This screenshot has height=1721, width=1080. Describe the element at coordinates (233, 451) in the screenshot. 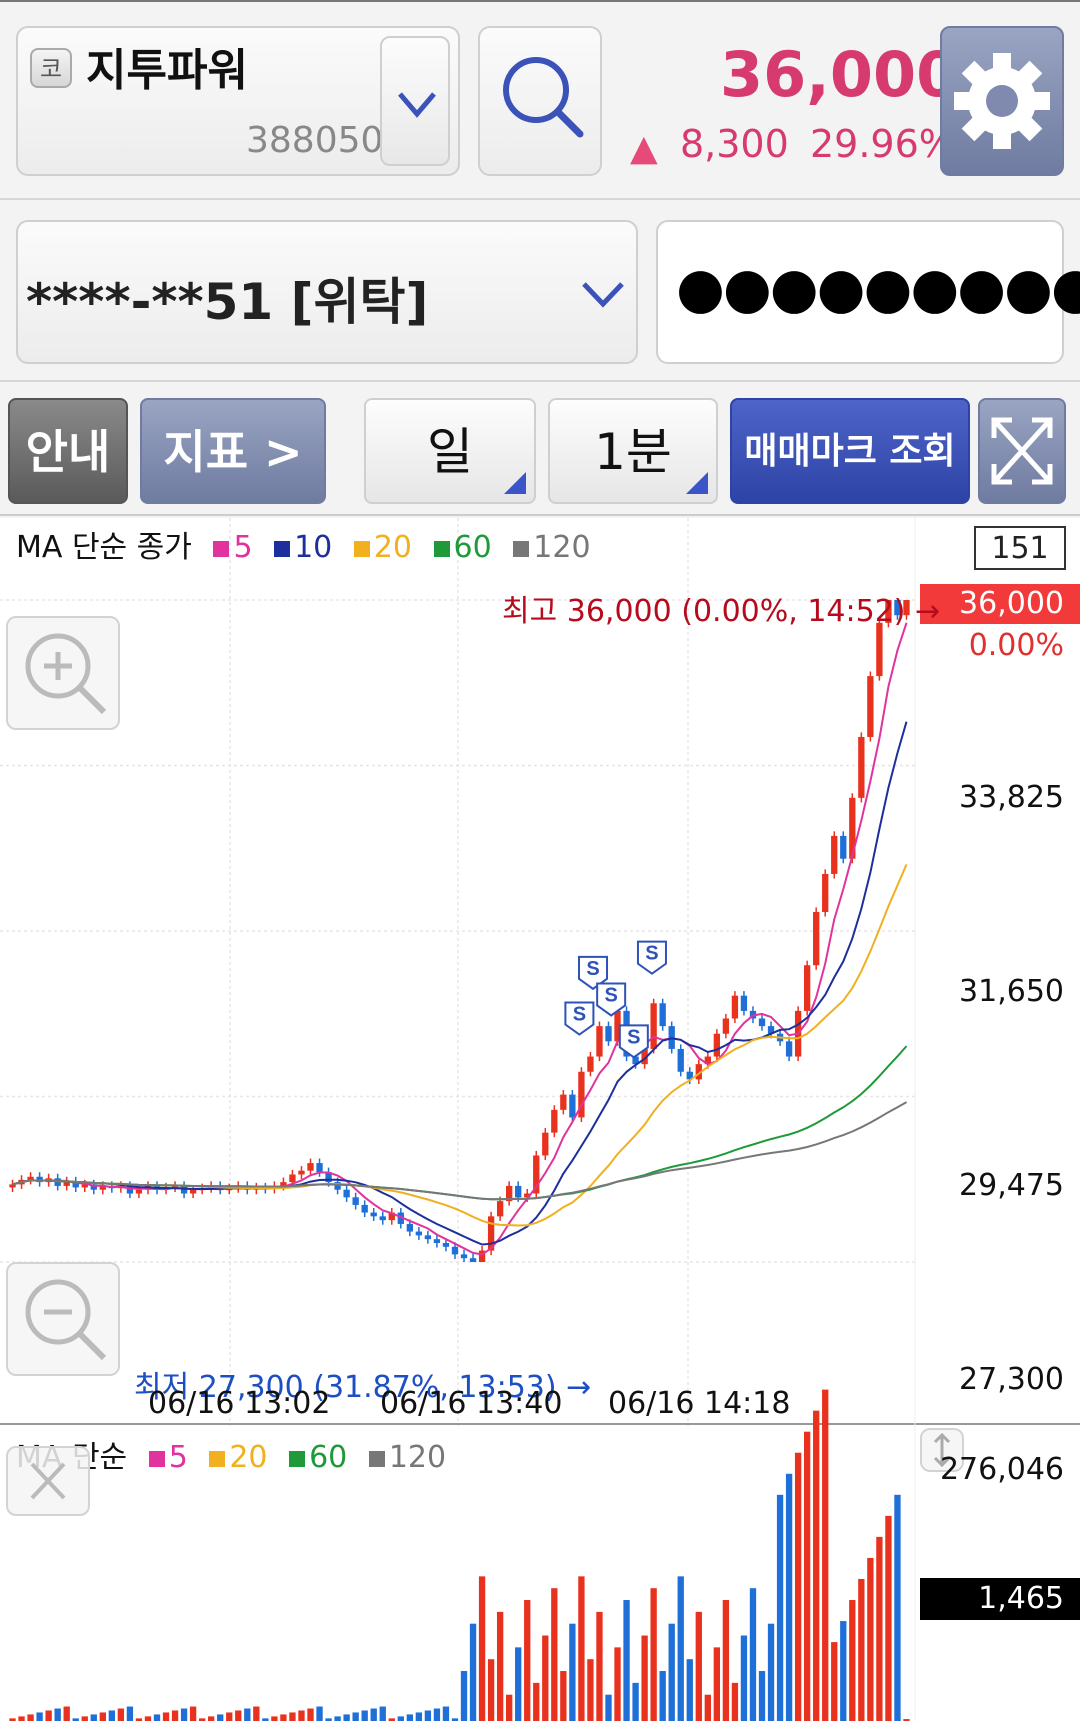

I see `indicator-button: 지표 >` at that location.